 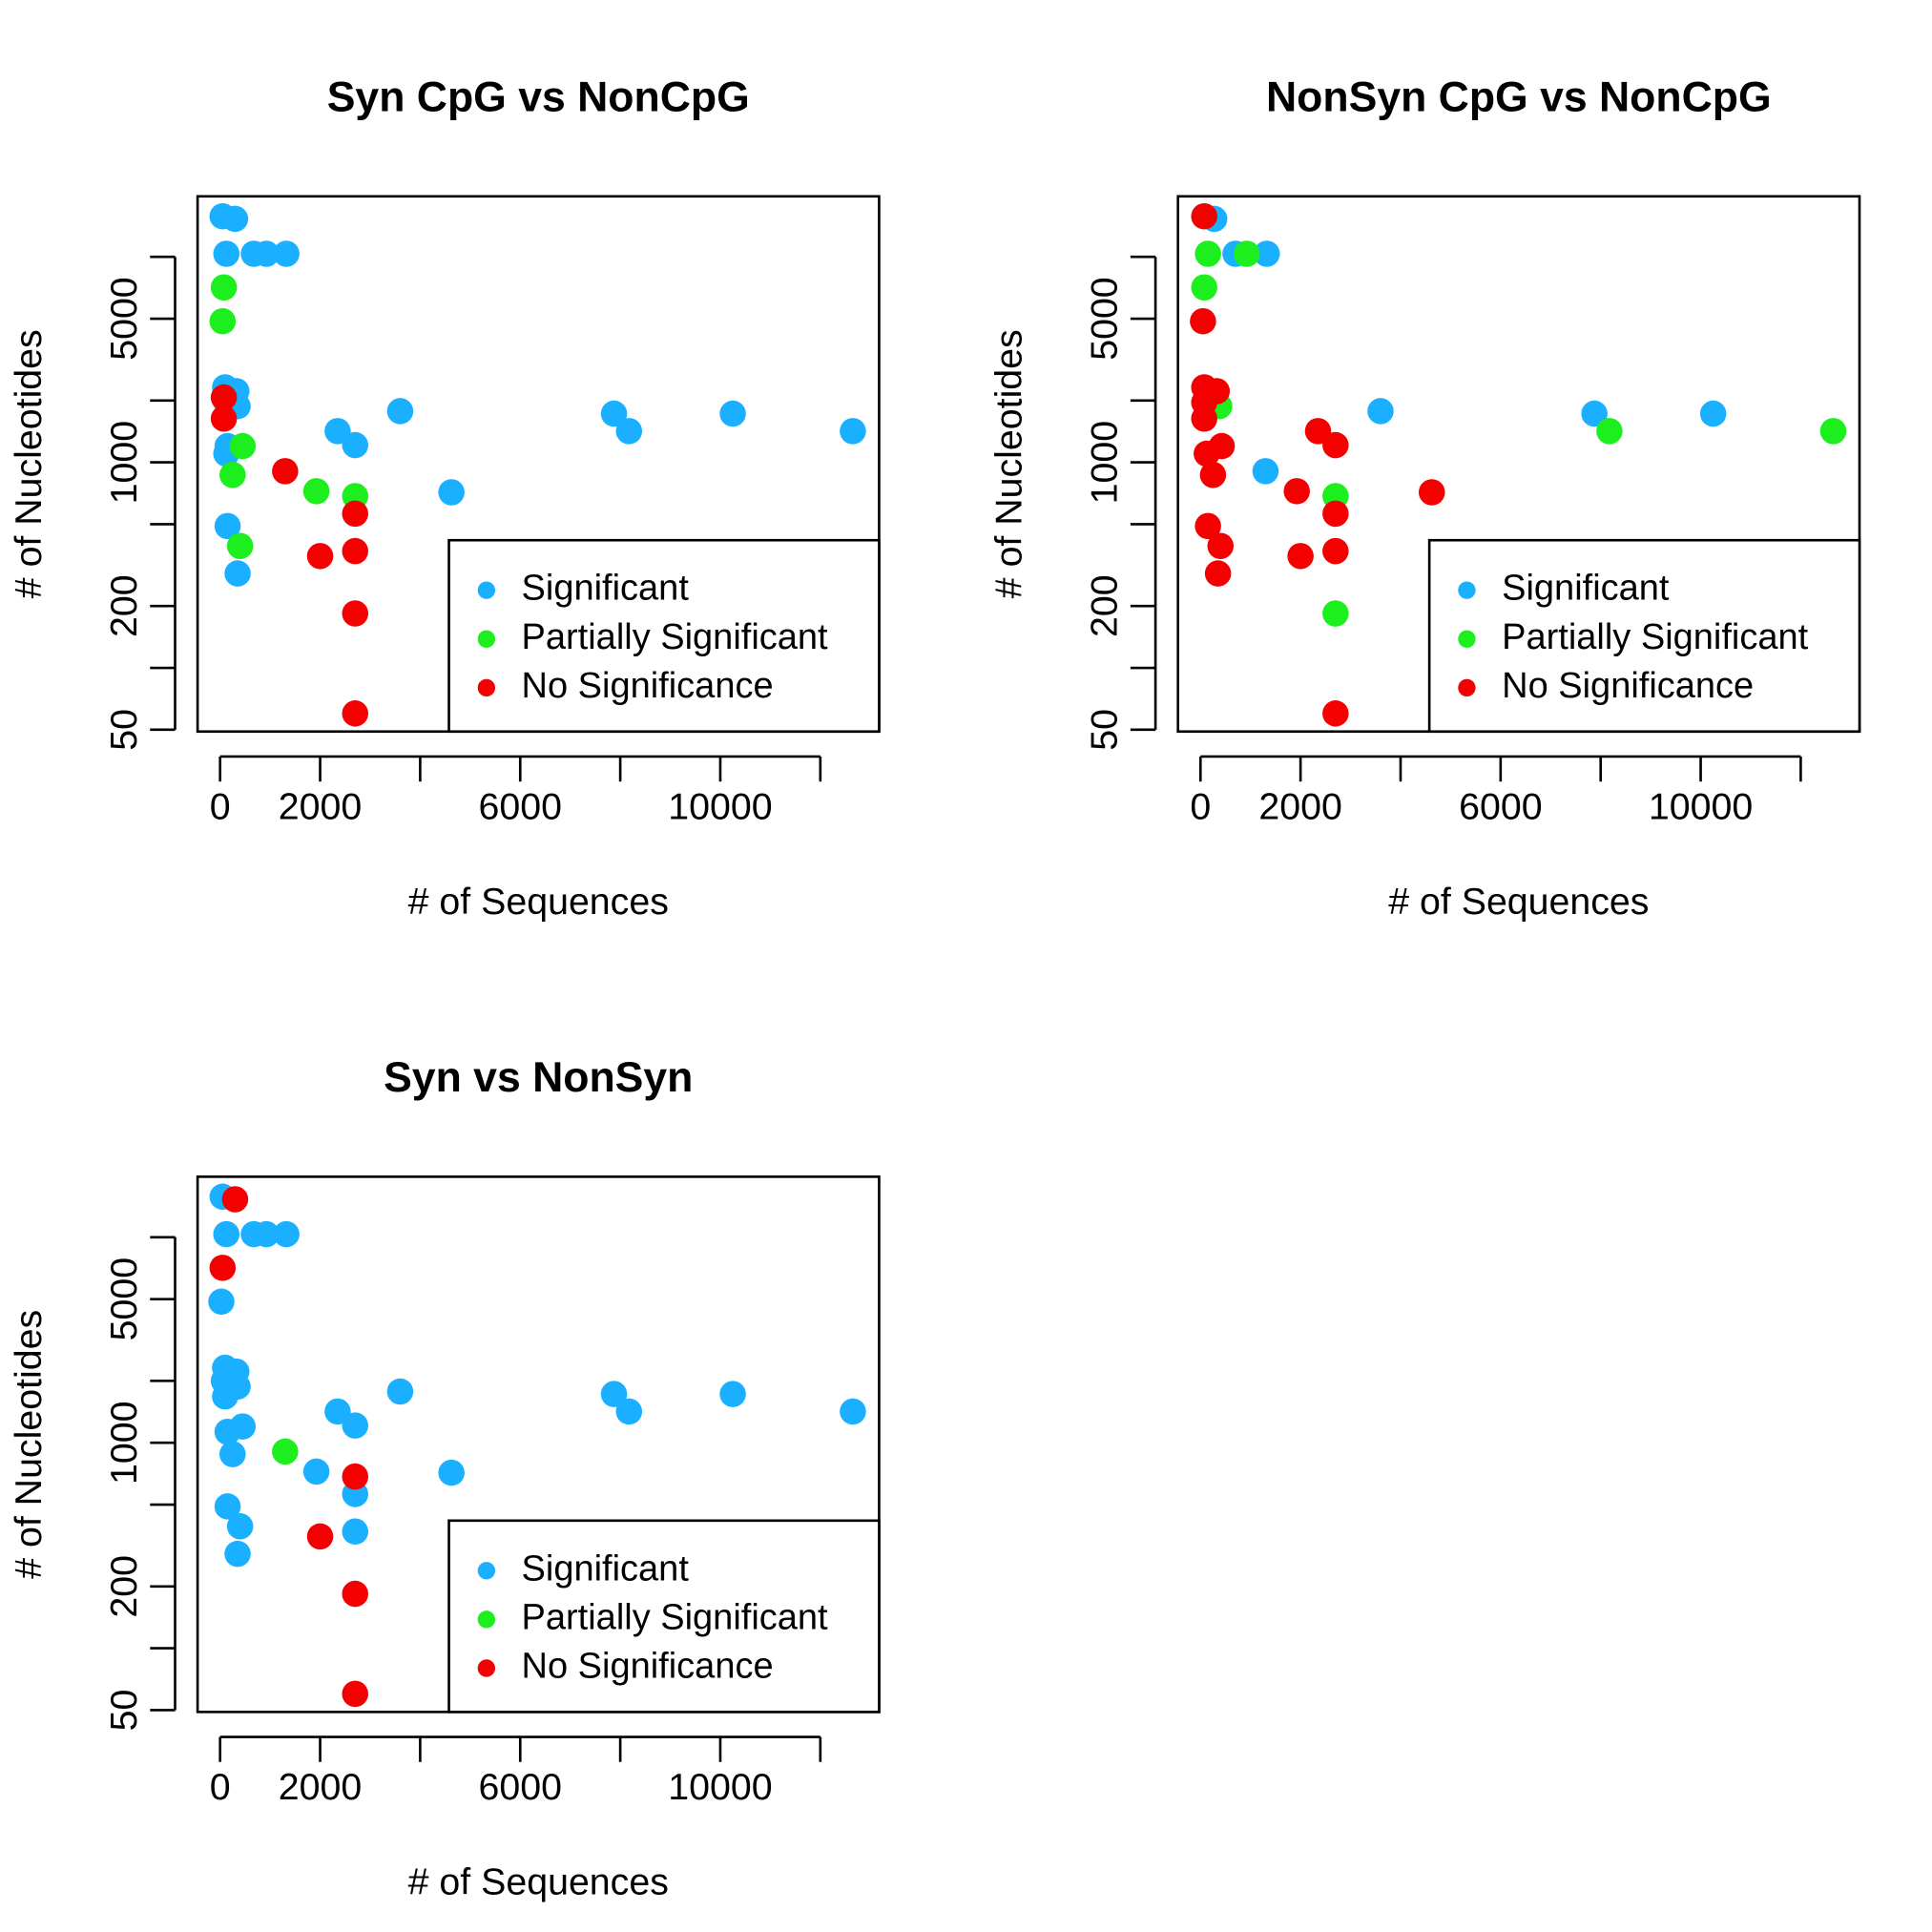 I want to click on legend-label: No Significance, so click(x=1628, y=686).